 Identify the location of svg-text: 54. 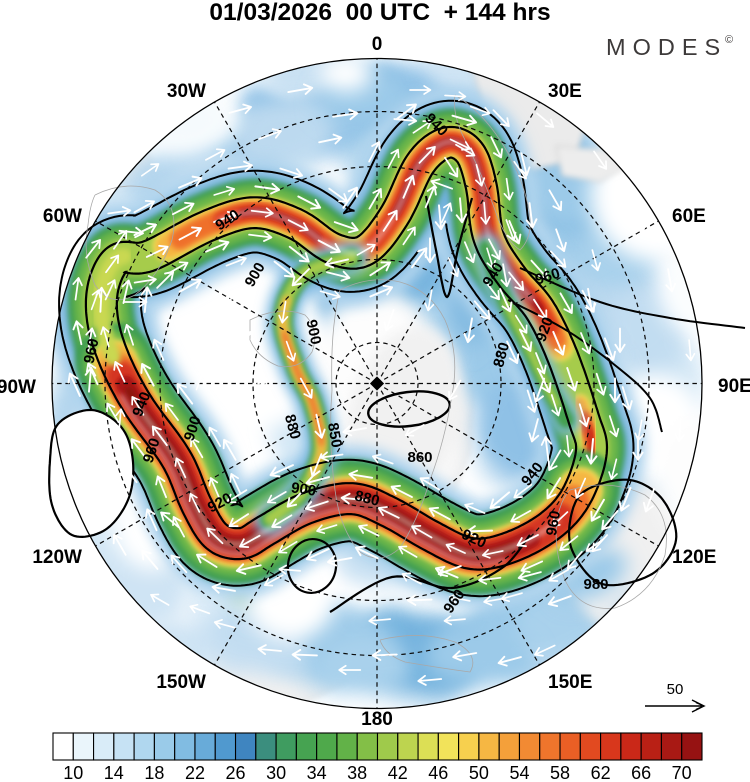
(519, 772).